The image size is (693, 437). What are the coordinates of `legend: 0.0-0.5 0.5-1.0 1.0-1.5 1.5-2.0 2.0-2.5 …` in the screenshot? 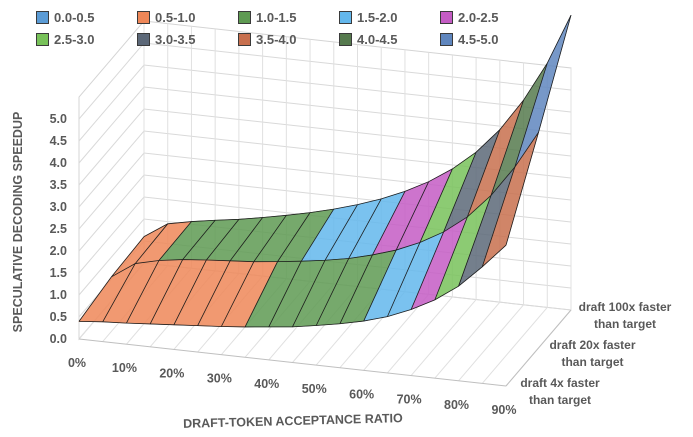 It's located at (336, 28).